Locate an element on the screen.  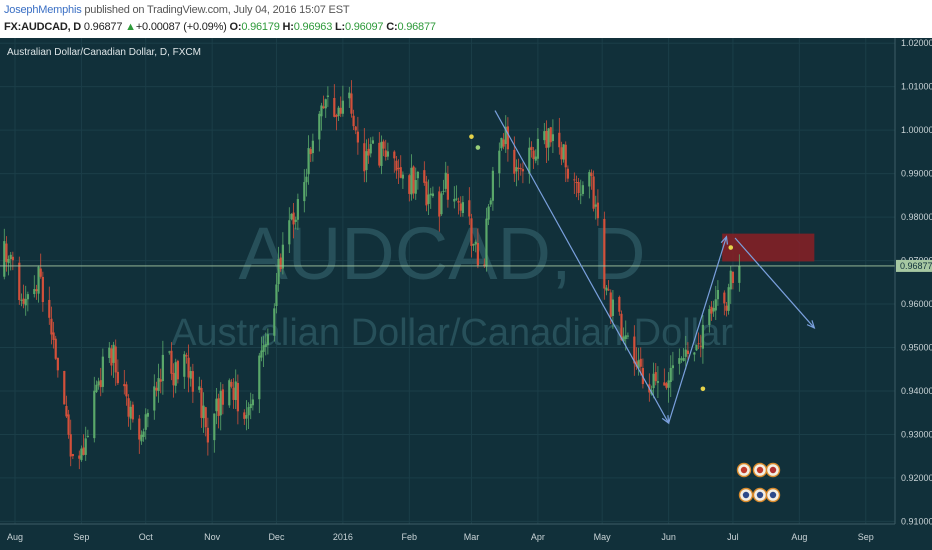
time-axis-panel is located at coordinates (447, 537).